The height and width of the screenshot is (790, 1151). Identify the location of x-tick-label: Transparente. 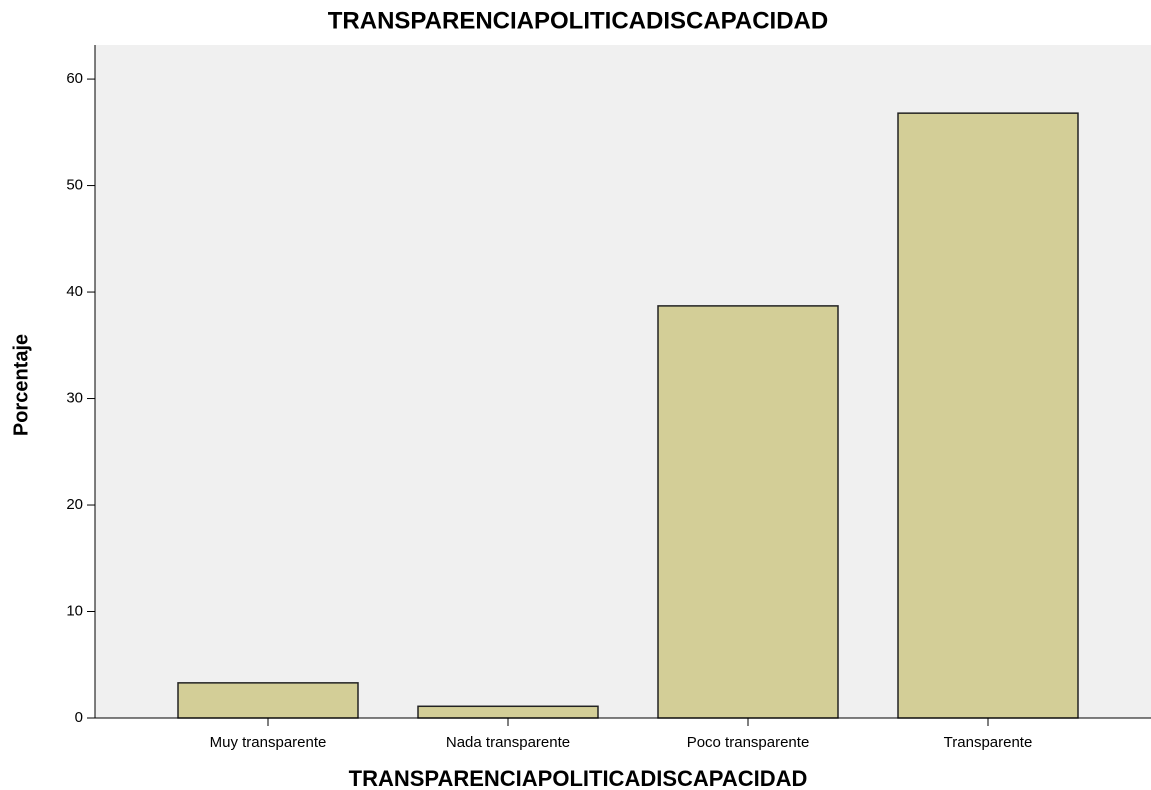
(988, 742).